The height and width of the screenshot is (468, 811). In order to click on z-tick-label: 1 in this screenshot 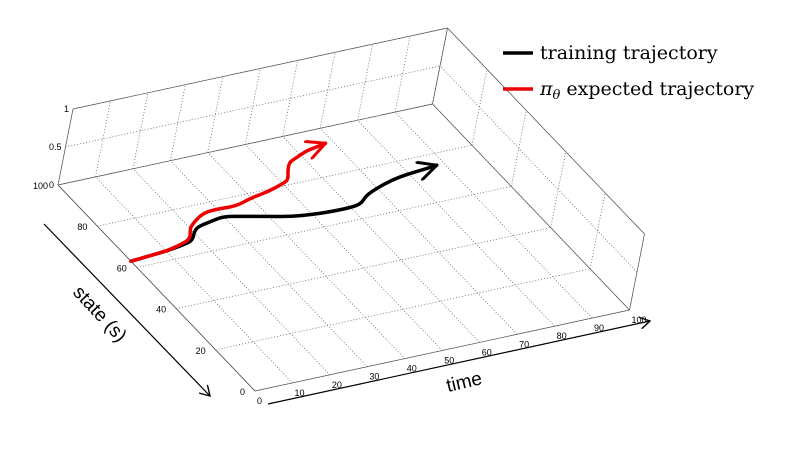, I will do `click(66, 109)`.